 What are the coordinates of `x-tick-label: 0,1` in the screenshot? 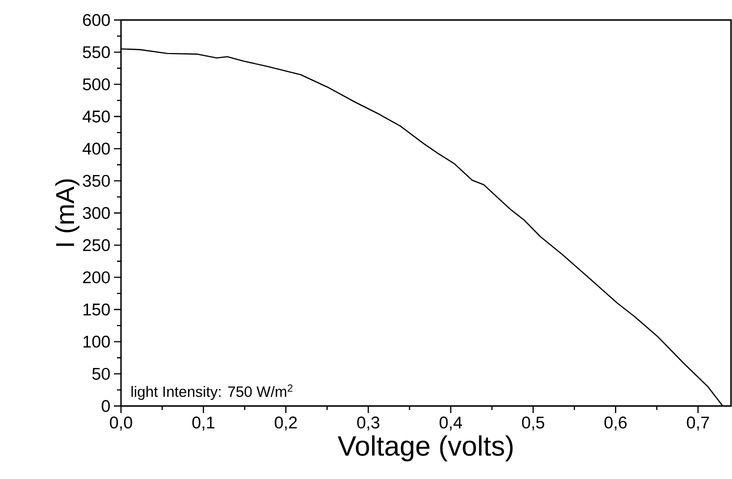 It's located at (203, 423).